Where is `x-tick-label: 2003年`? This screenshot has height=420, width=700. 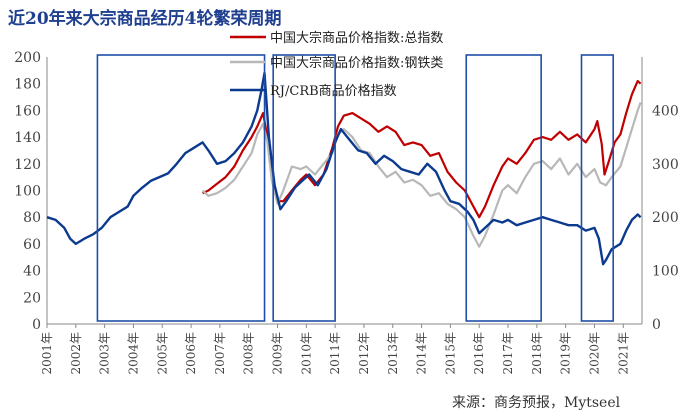 x-tick-label: 2003年 is located at coordinates (105, 353).